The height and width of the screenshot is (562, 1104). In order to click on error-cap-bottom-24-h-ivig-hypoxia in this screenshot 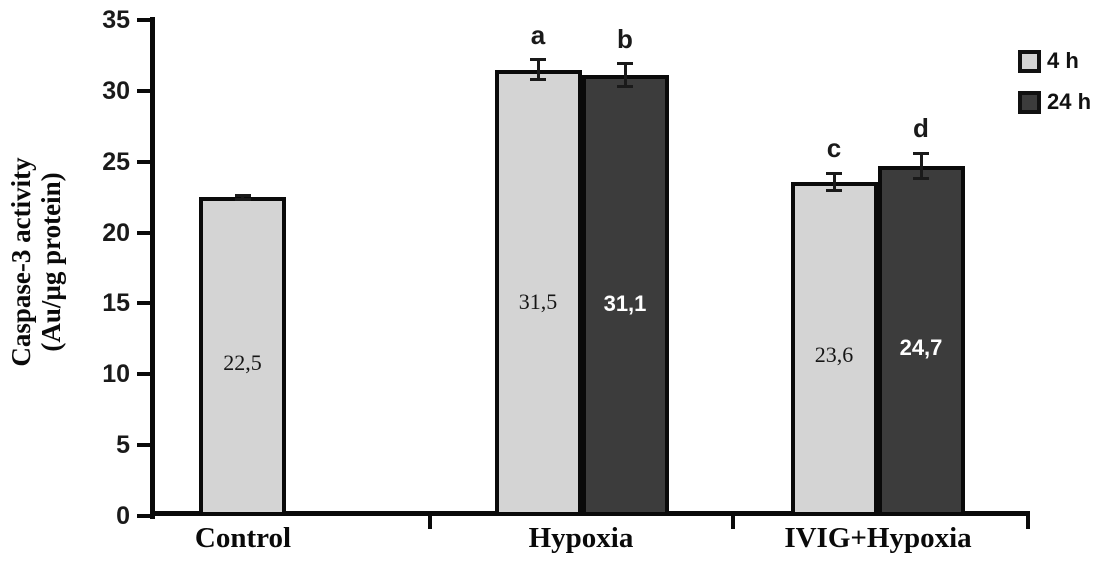, I will do `click(921, 179)`.